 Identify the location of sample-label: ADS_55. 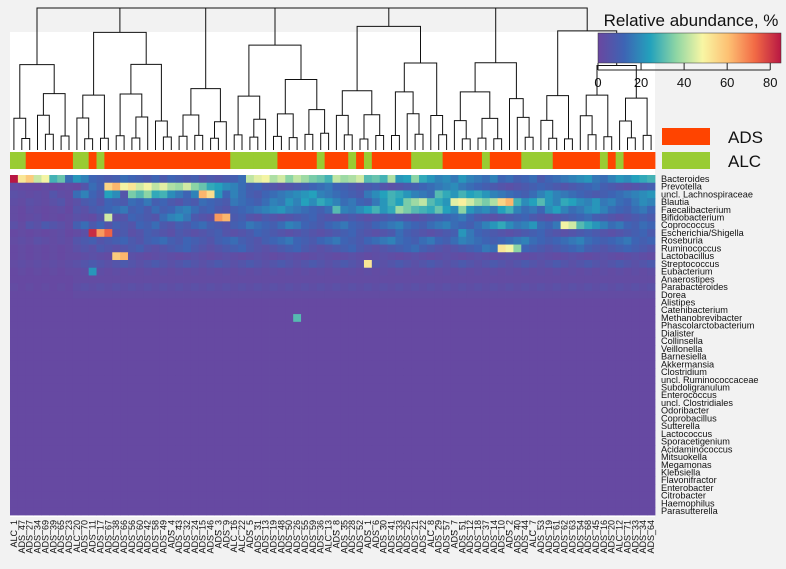
(305, 537).